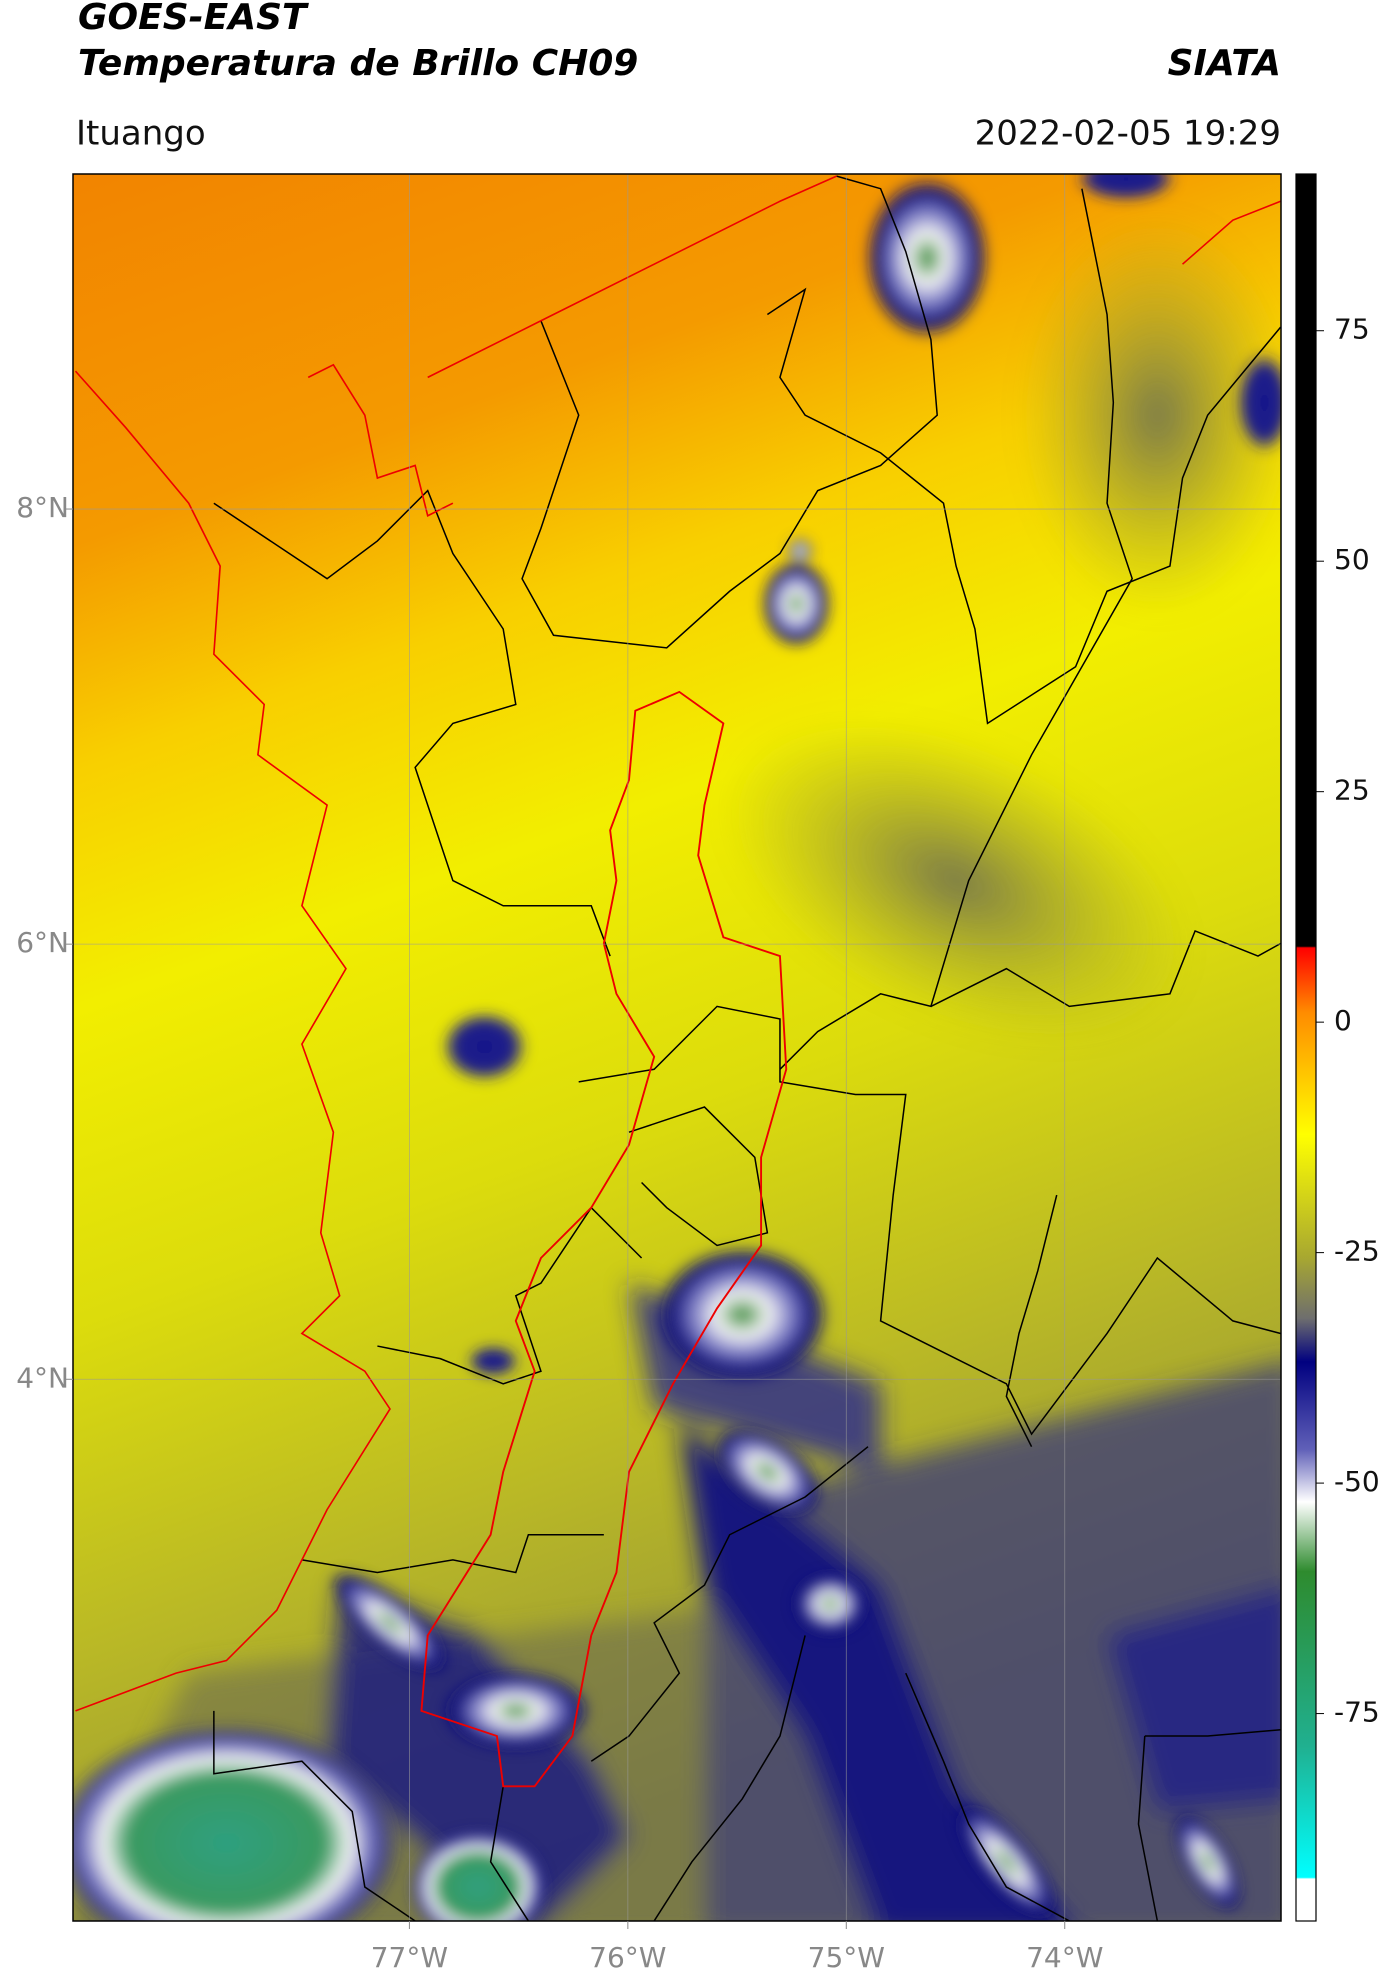 This screenshot has height=1985, width=1384. I want to click on title: GOES-EAST, so click(193, 19).